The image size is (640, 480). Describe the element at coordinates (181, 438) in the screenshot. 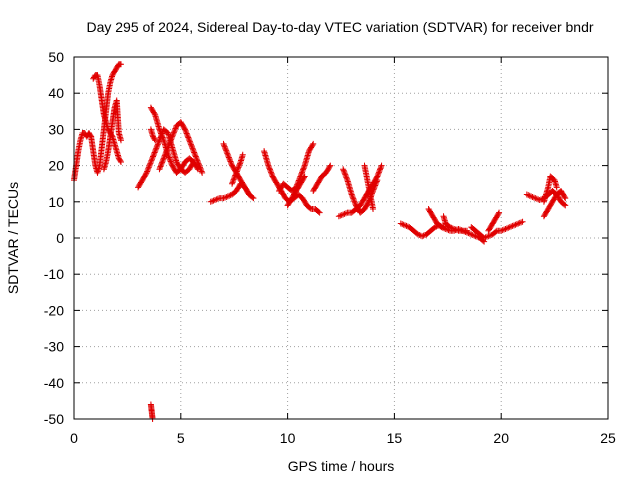

I see `x-tick-label: 5` at that location.